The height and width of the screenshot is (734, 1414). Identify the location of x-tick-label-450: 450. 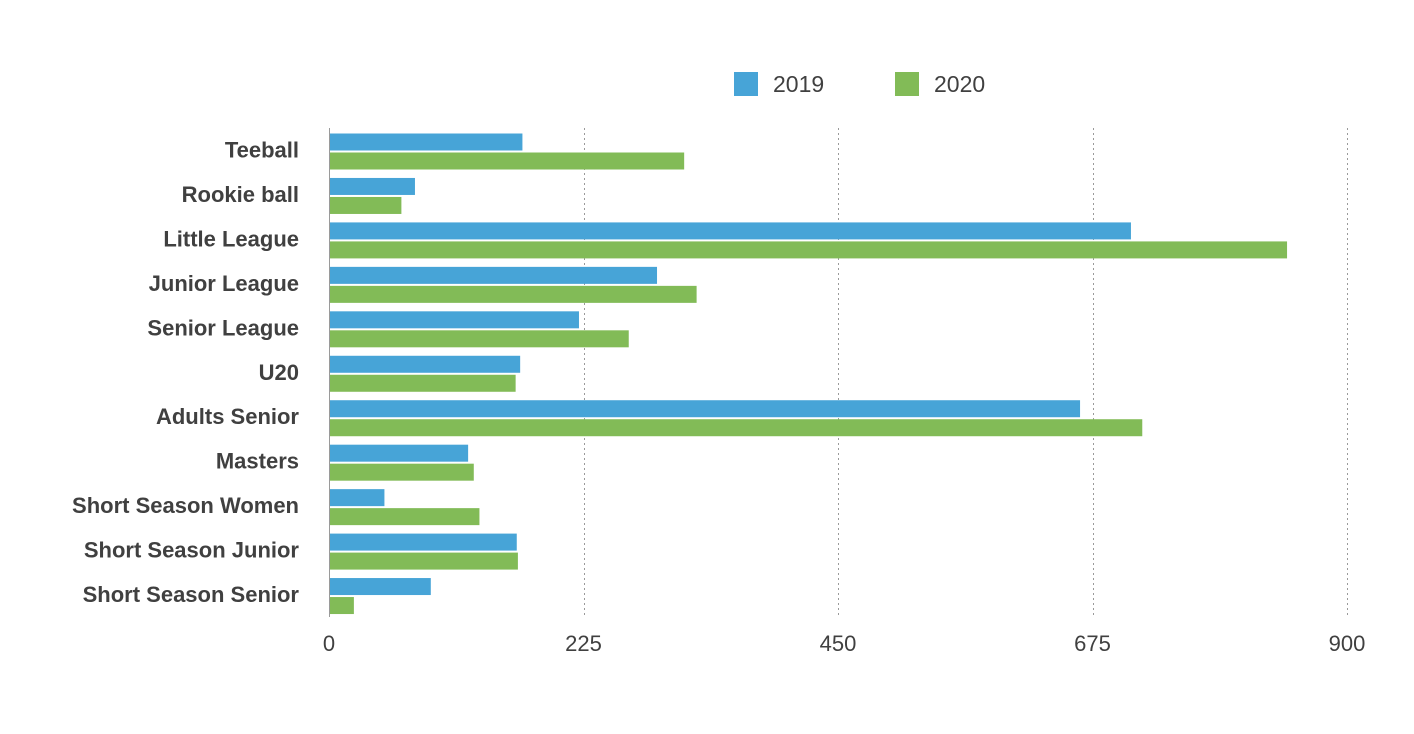
(838, 643).